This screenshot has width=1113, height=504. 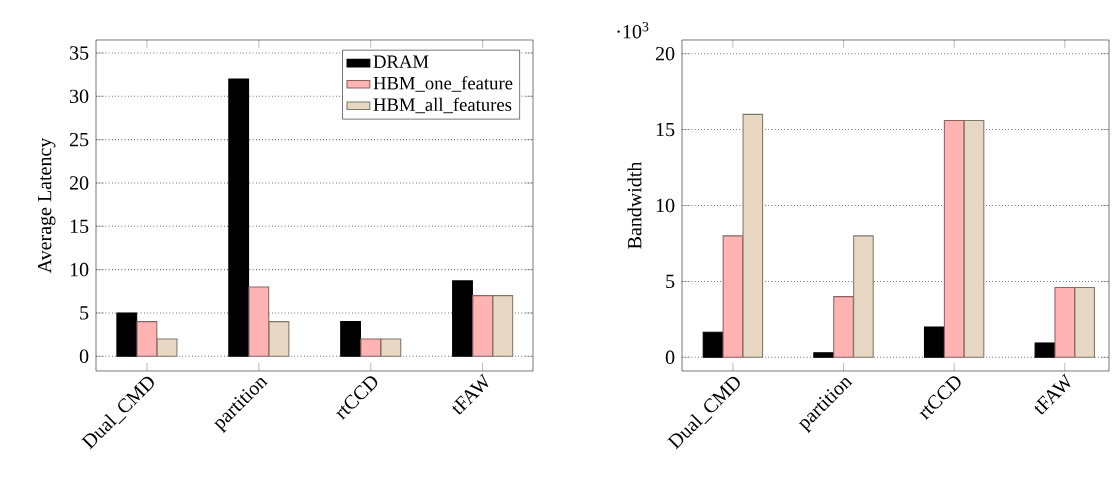 I want to click on text: ·10$^{3}$, so click(x=633, y=30).